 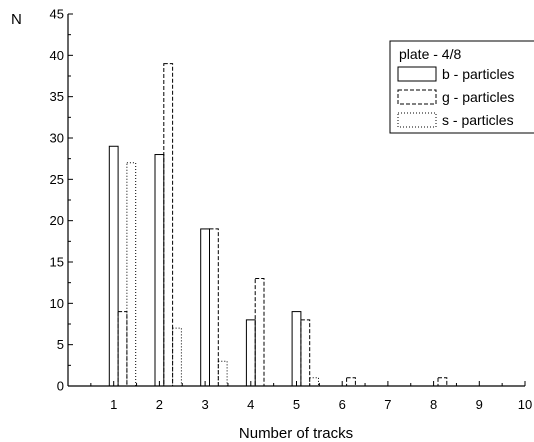 What do you see at coordinates (250, 404) in the screenshot?
I see `x-tick-label: 4` at bounding box center [250, 404].